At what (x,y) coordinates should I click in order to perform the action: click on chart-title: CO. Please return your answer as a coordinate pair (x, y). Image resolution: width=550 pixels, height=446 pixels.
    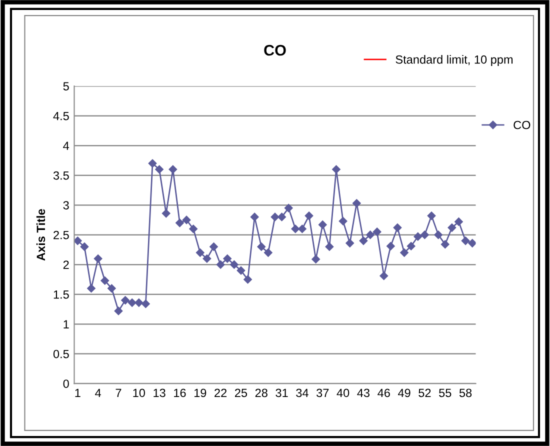
    Looking at the image, I should click on (275, 50).